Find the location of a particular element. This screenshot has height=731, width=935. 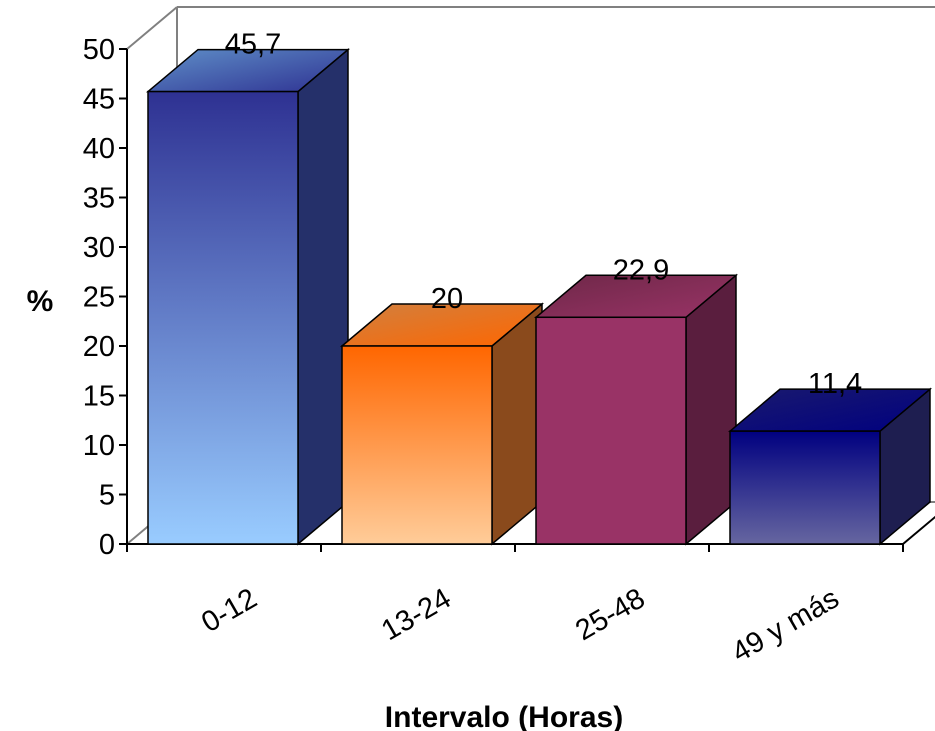

y-tick-label: 30 is located at coordinates (99, 248).